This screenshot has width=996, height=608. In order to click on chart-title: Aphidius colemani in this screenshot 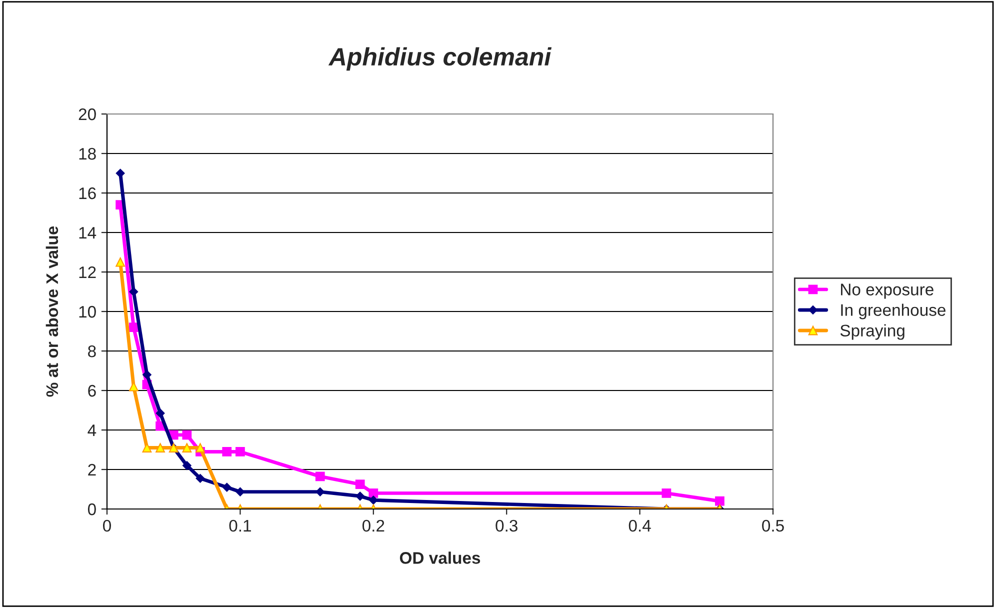, I will do `click(440, 59)`.